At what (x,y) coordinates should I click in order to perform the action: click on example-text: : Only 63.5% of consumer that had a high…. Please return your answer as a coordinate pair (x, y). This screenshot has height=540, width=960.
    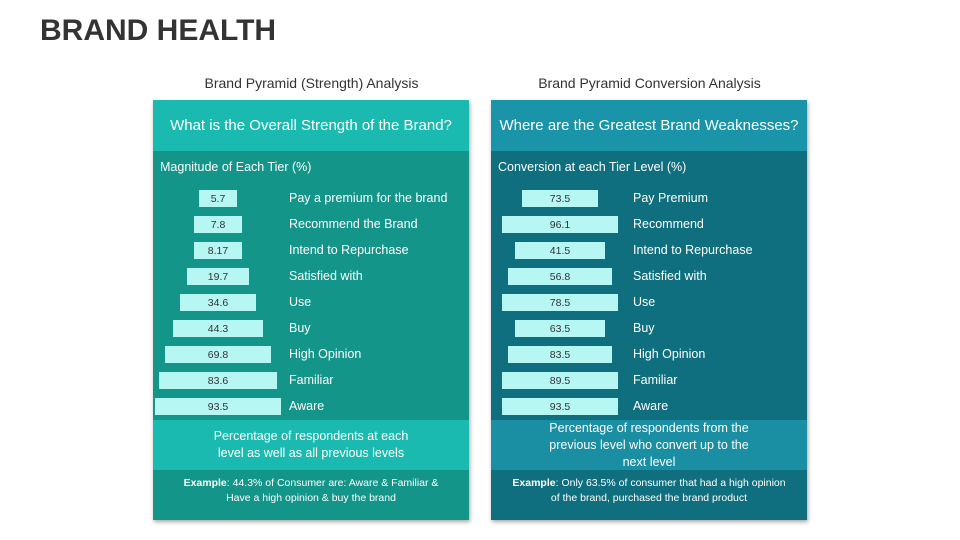
    Looking at the image, I should click on (668, 490).